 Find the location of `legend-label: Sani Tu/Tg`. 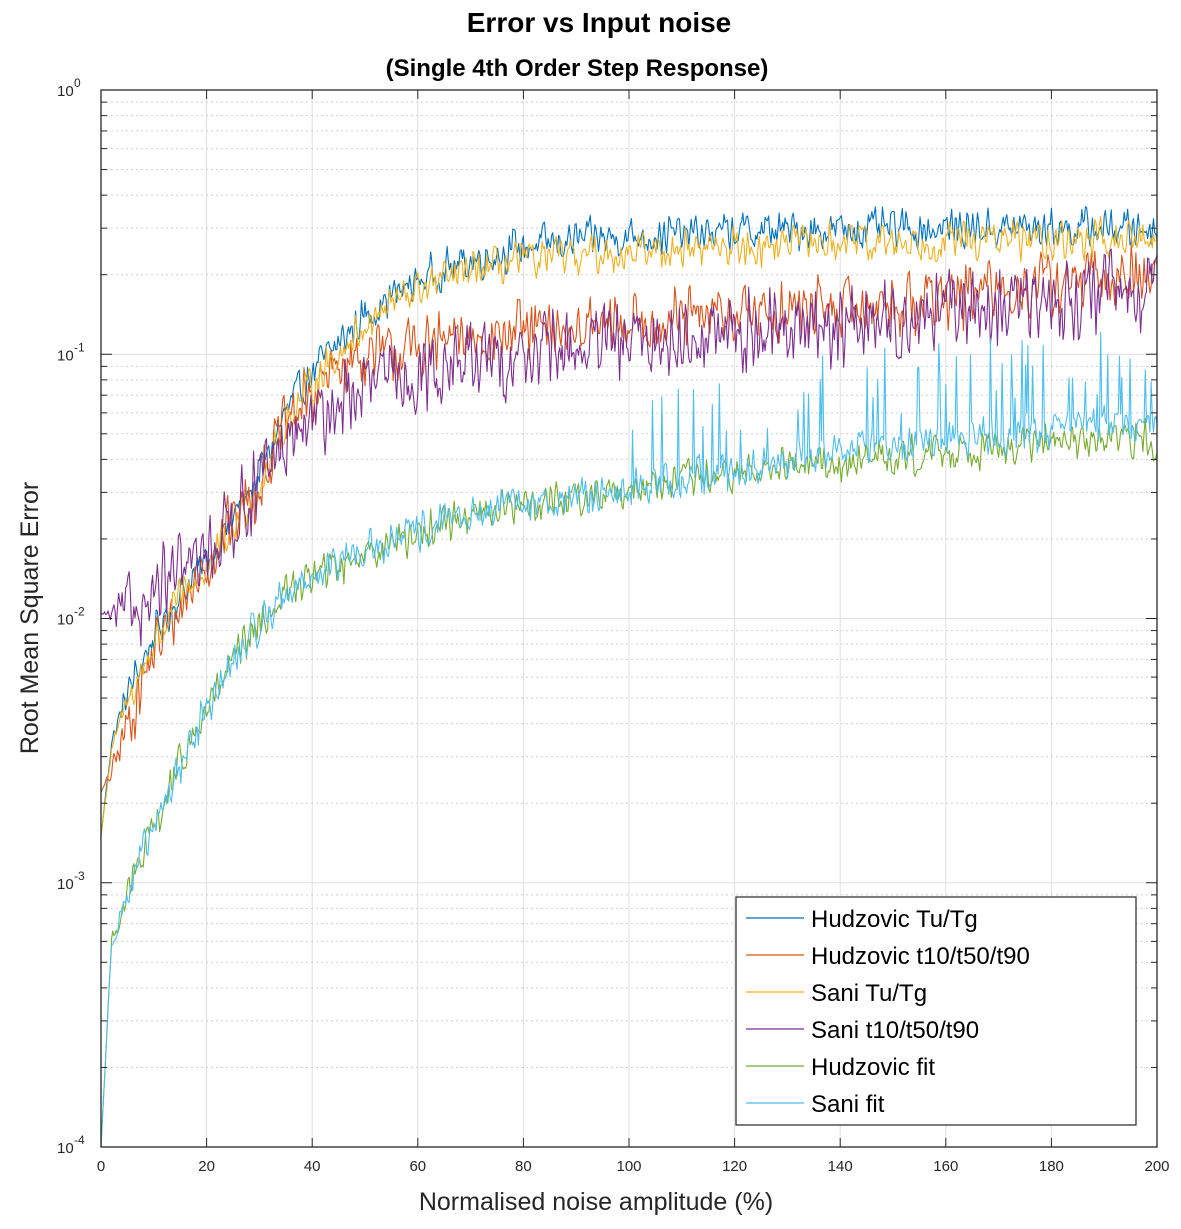

legend-label: Sani Tu/Tg is located at coordinates (869, 993).